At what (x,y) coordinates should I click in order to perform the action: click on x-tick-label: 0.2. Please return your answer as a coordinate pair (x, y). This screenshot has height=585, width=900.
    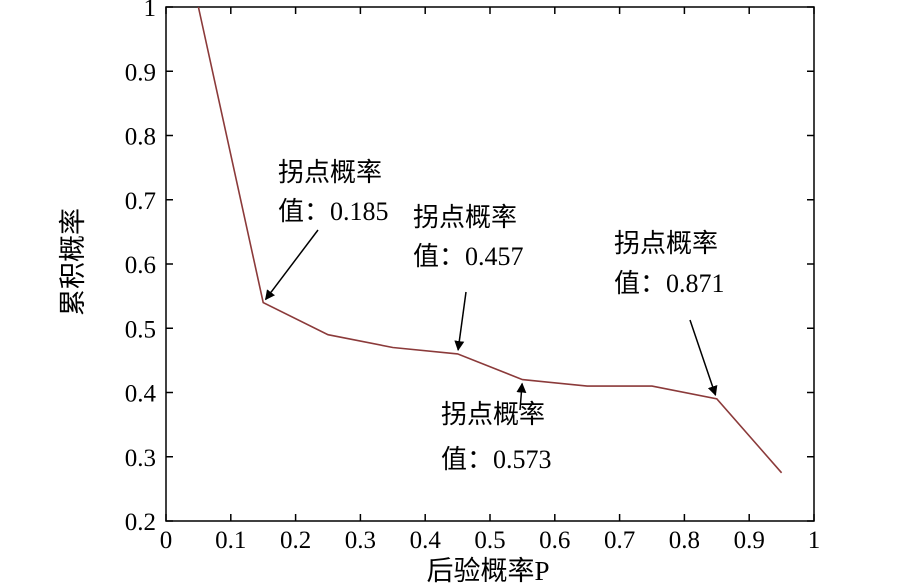
    Looking at the image, I should click on (295, 540).